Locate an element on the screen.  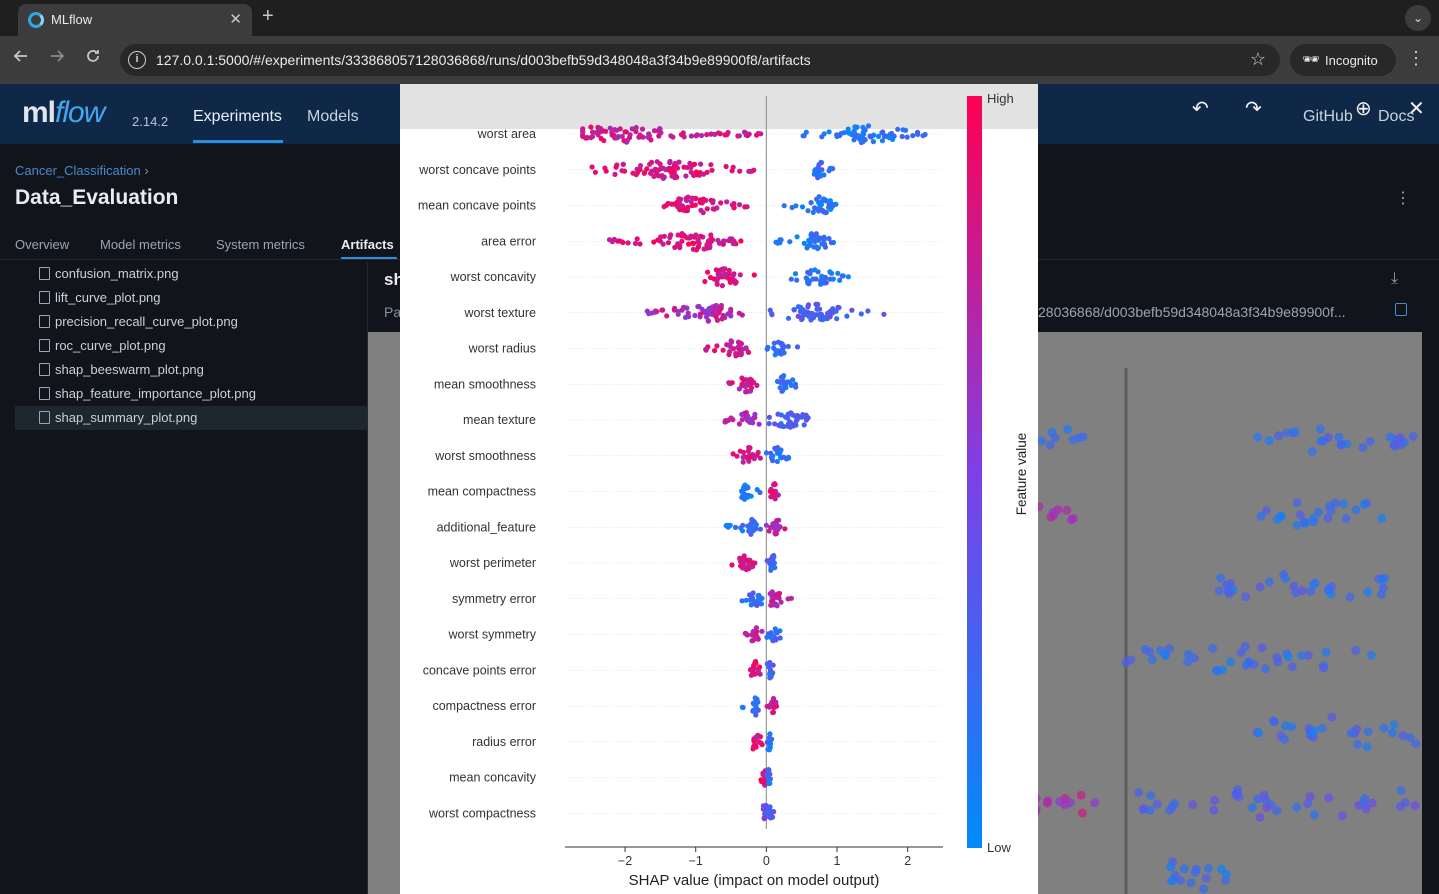
browser-menu-icon: ⋮ is located at coordinates (1416, 58).